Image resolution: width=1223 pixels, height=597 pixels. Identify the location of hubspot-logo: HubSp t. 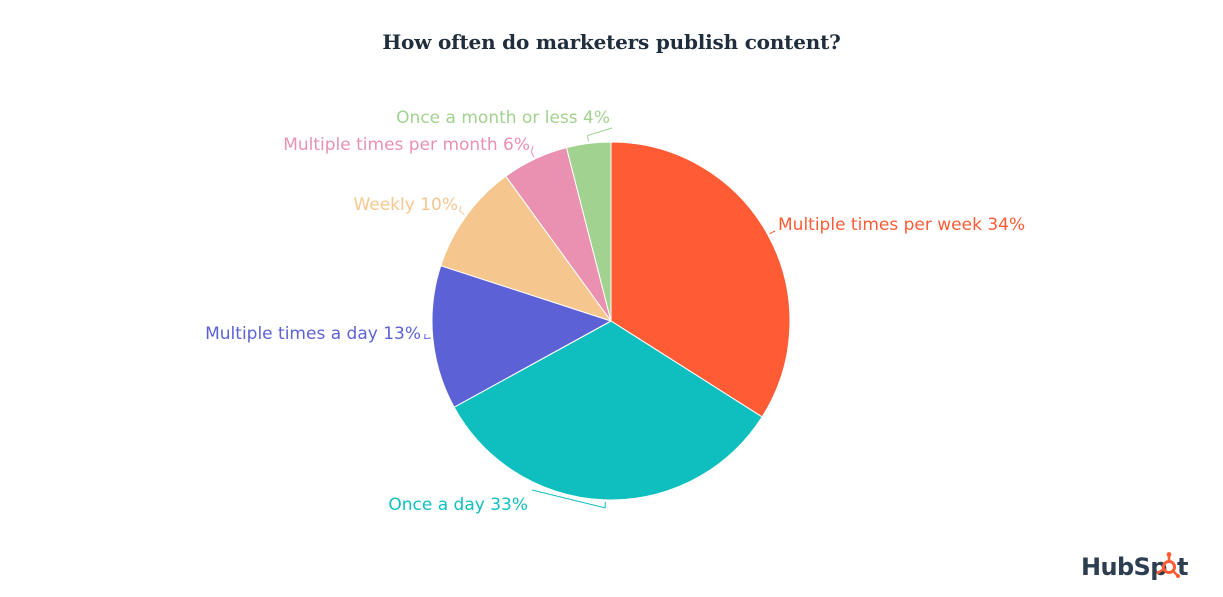
(1137, 566).